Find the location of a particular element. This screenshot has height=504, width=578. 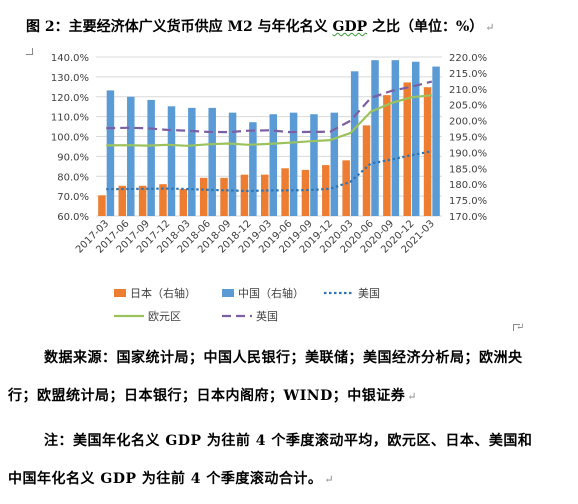

chart-lines is located at coordinates (269, 136).